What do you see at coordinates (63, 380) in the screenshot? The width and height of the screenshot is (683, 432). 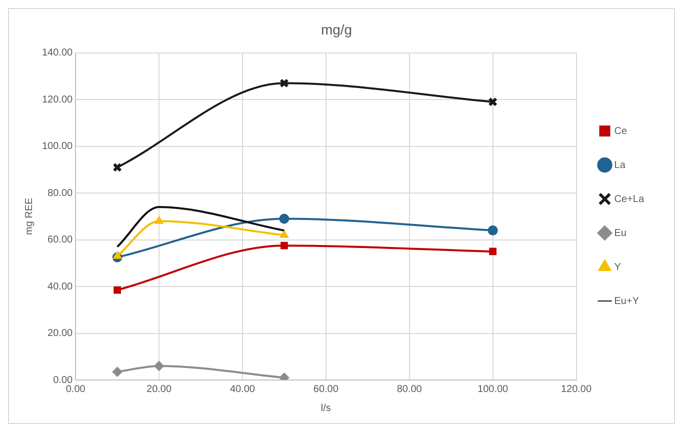 I see `y-tick-label: 0.00` at bounding box center [63, 380].